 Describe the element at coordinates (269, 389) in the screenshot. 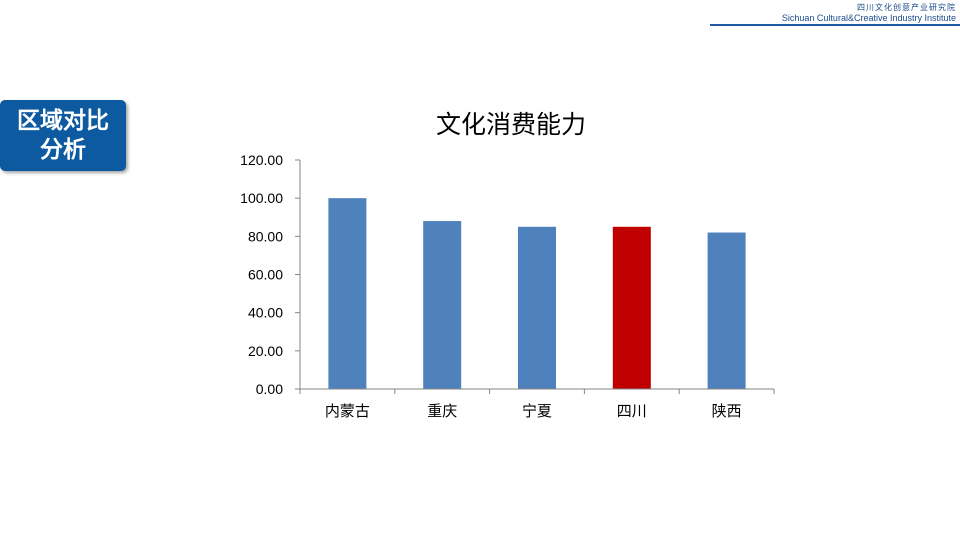

I see `y-tick-label: 0.00` at that location.